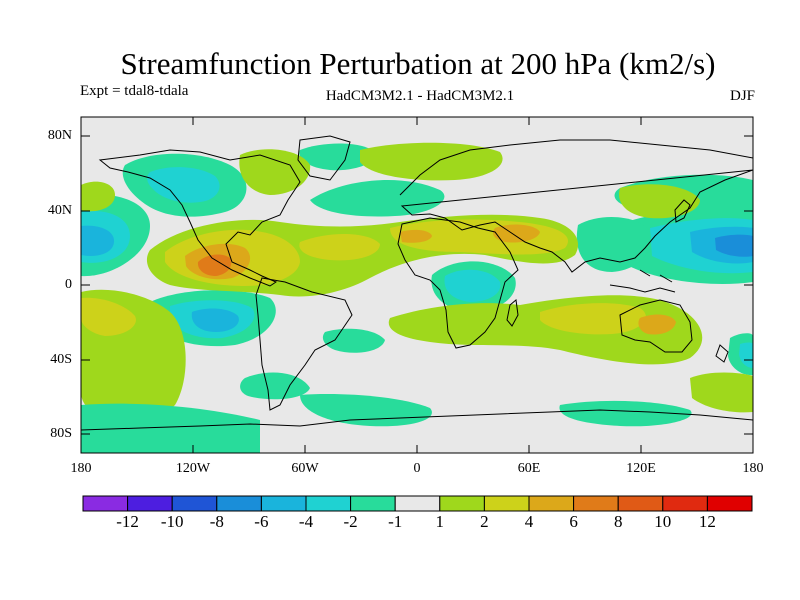 The image size is (800, 600). Describe the element at coordinates (98, 196) in the screenshot. I see `contour-pos-west-pac` at that location.